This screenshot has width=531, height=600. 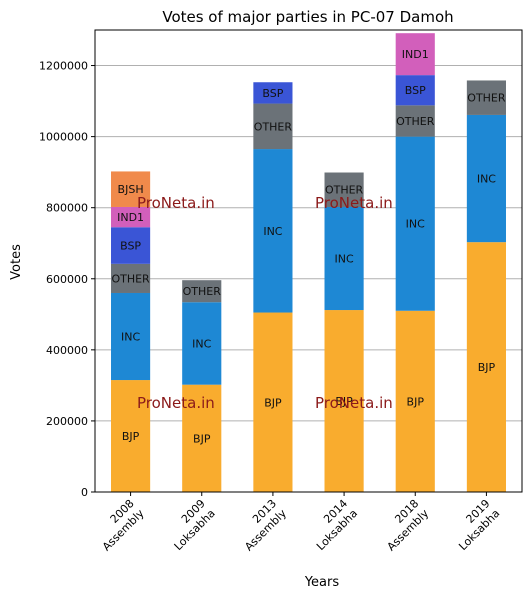 What do you see at coordinates (67, 421) in the screenshot?
I see `y-tick-label: 200000` at bounding box center [67, 421].